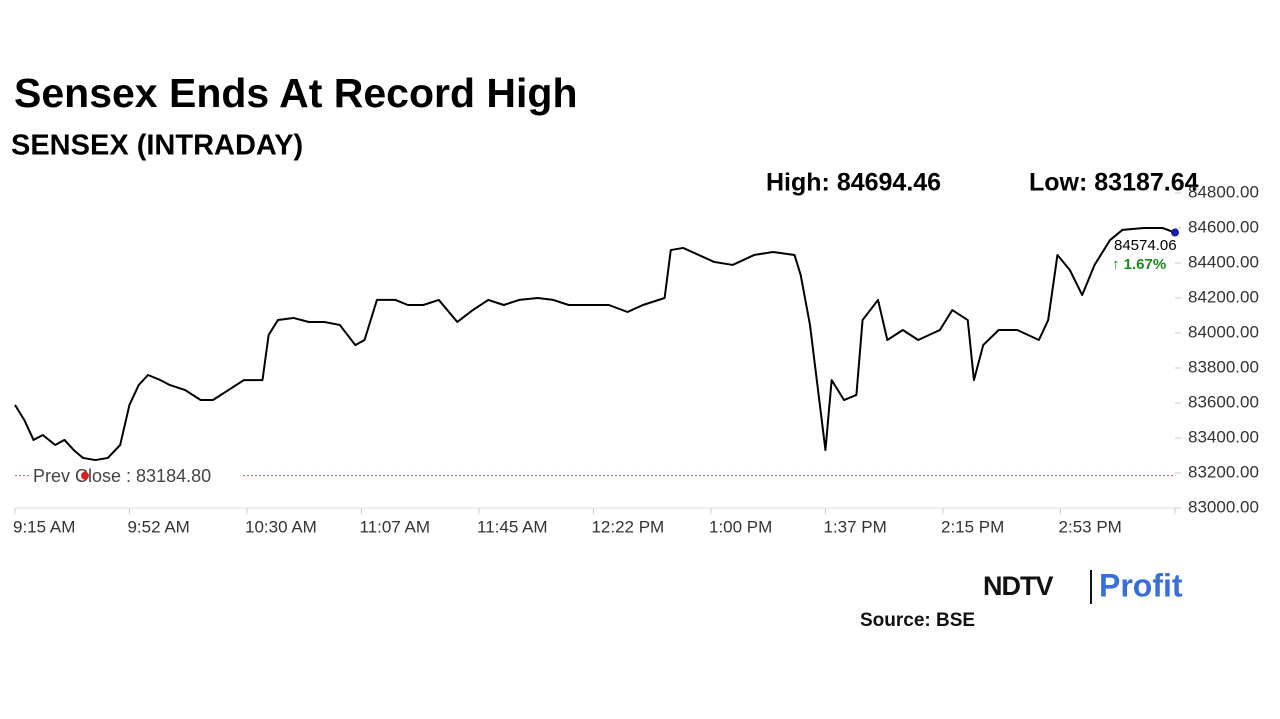 The width and height of the screenshot is (1280, 719). I want to click on x-tick-label: 2:53 PM, so click(1090, 526).